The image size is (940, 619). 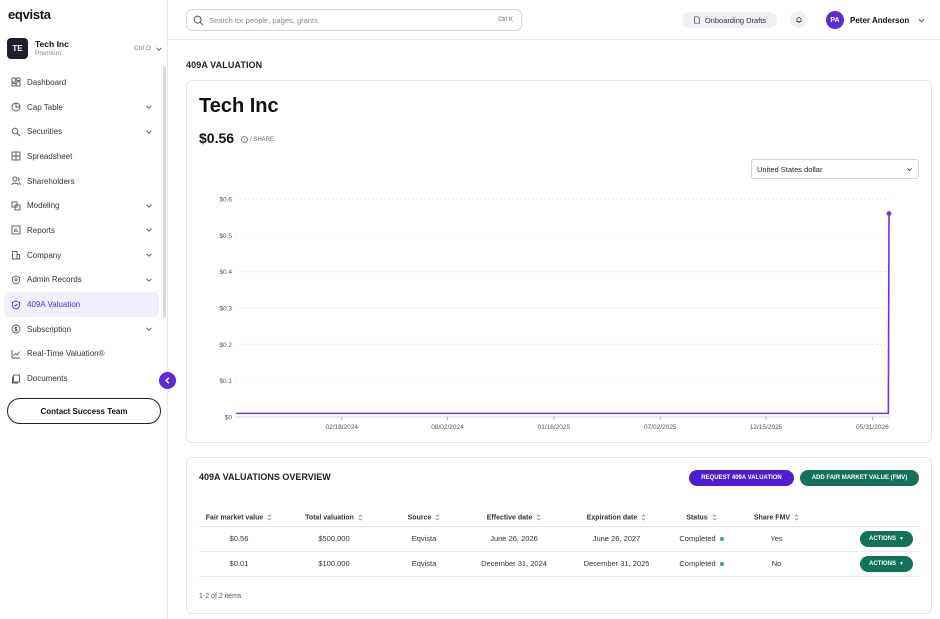 What do you see at coordinates (835, 169) in the screenshot?
I see `currency-select: United States dollar` at bounding box center [835, 169].